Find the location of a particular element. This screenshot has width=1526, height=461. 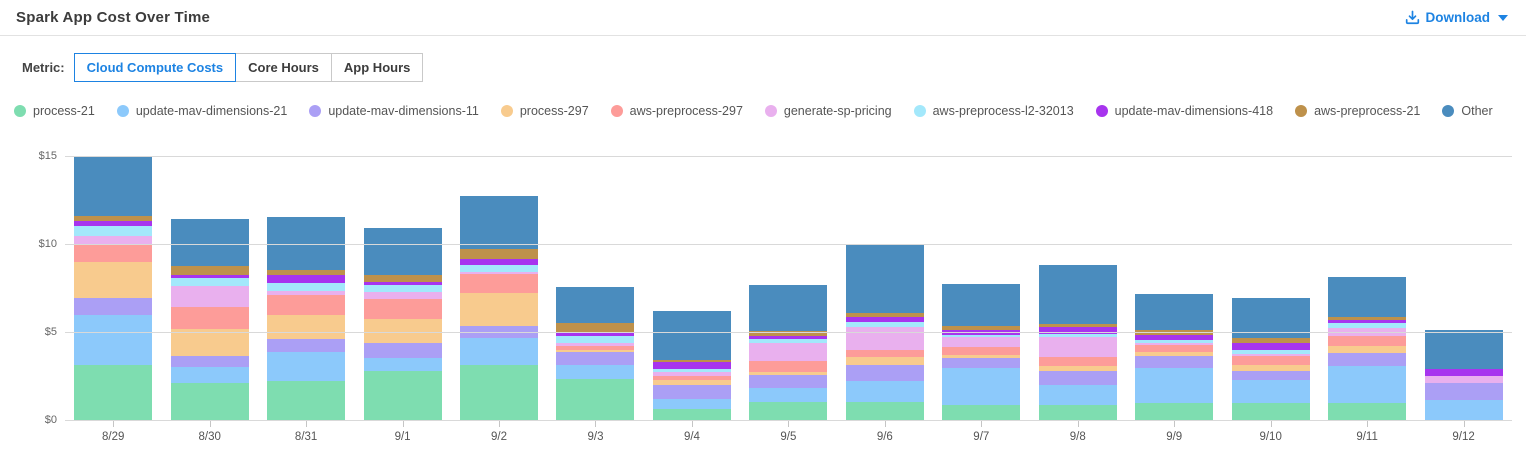

legend-item-aws-preprocess-21: aws-preprocess-21 is located at coordinates (1357, 111).